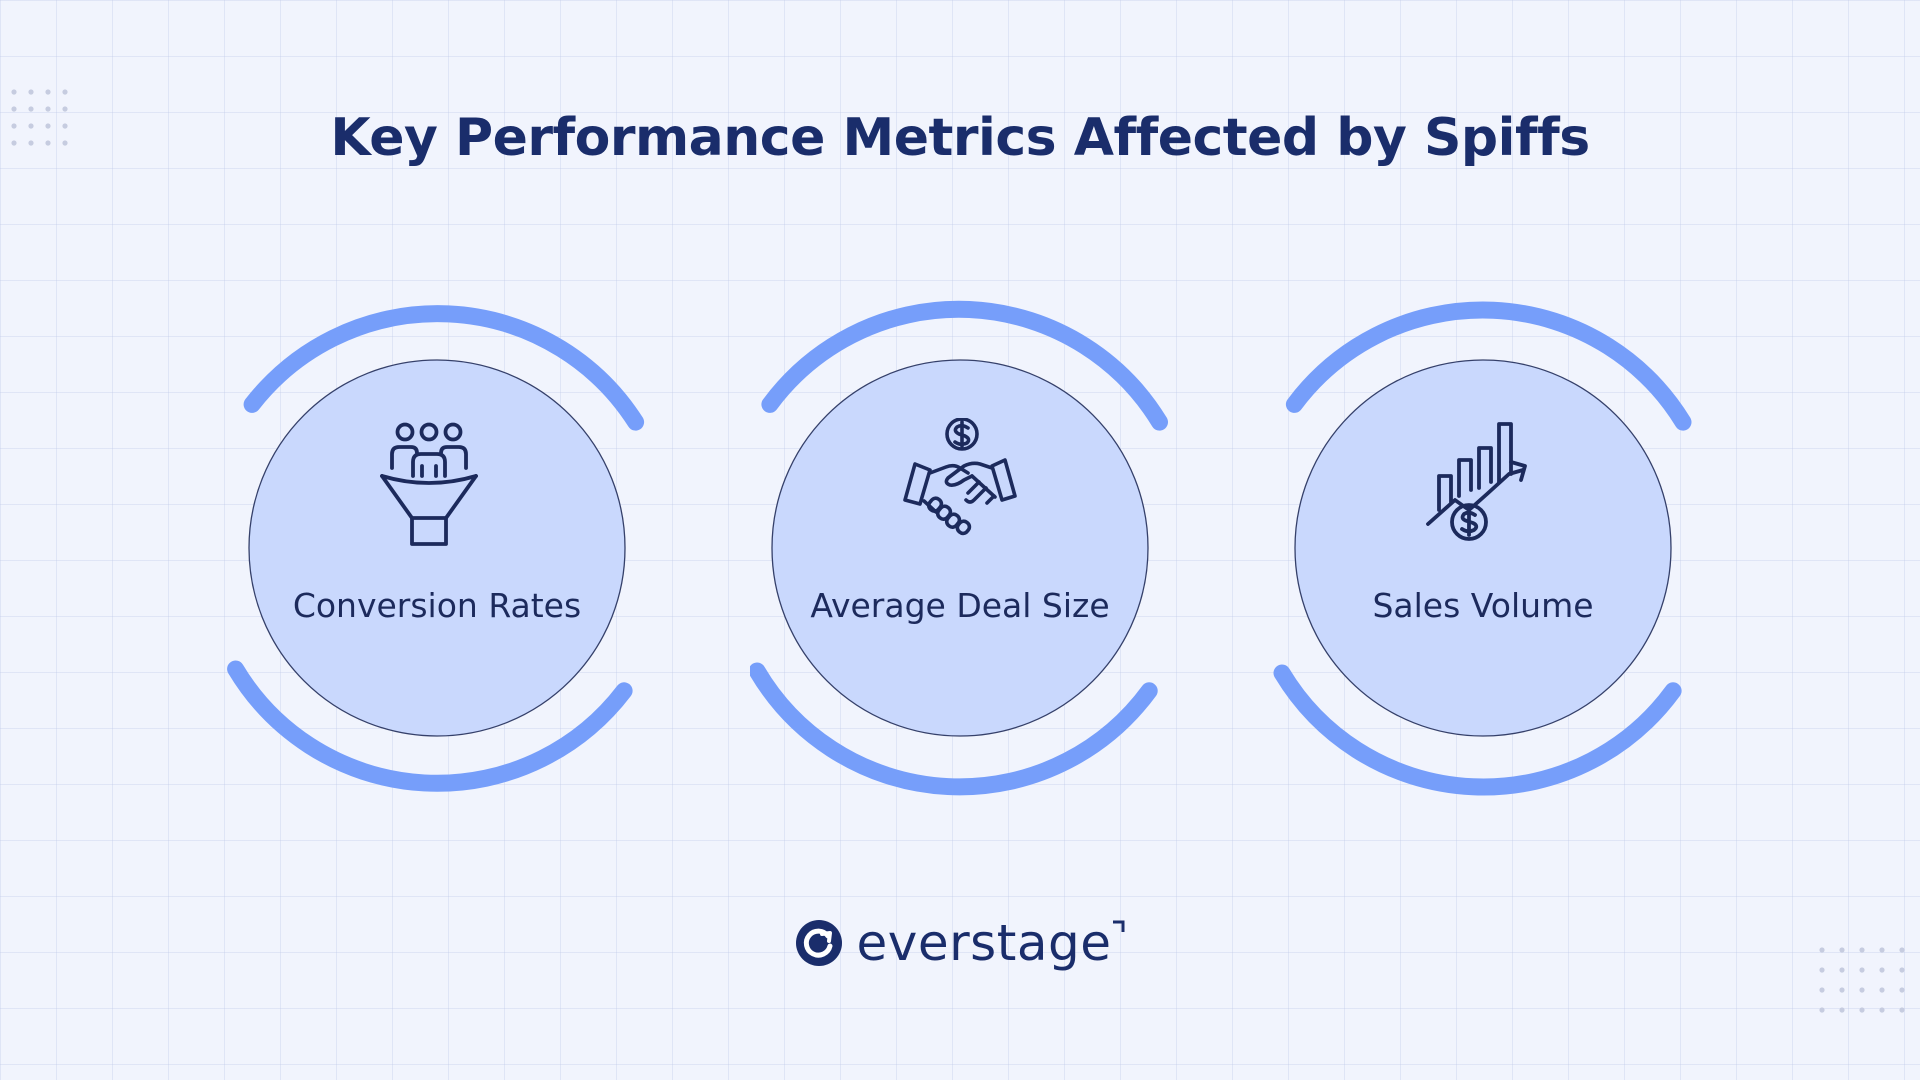  I want to click on everstage-logo-icon, so click(818, 943).